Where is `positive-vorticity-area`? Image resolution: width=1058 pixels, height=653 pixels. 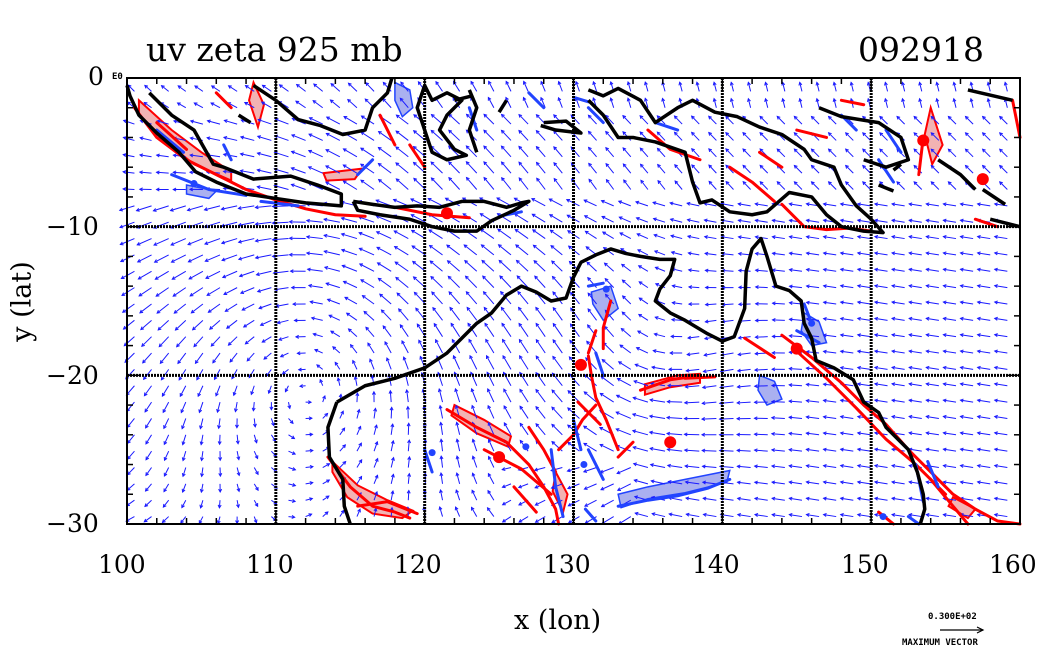
positive-vorticity-area is located at coordinates (933, 135).